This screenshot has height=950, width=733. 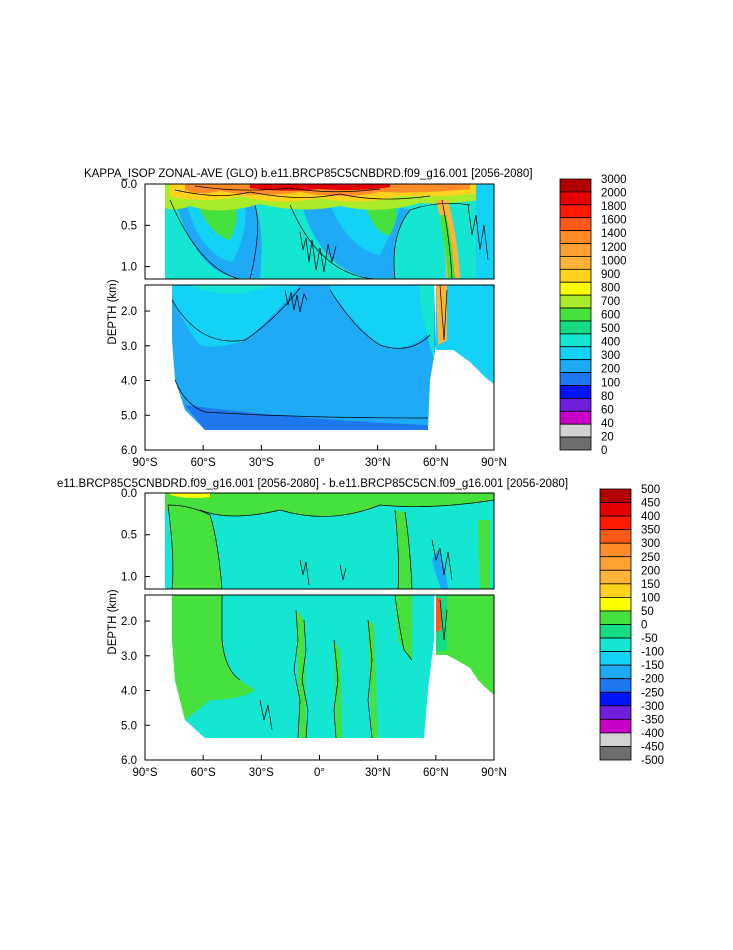 What do you see at coordinates (129, 226) in the screenshot?
I see `chart-1-y-tick-label: 0.5` at bounding box center [129, 226].